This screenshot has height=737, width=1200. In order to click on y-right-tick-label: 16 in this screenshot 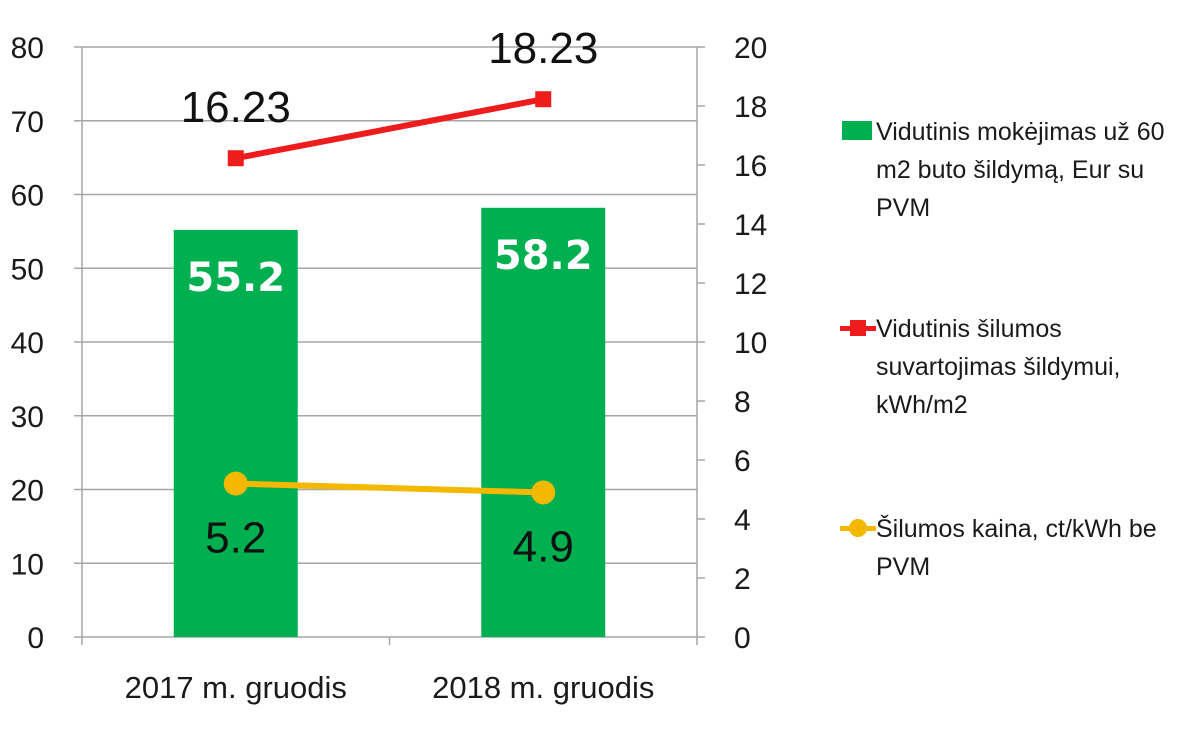, I will do `click(750, 166)`.